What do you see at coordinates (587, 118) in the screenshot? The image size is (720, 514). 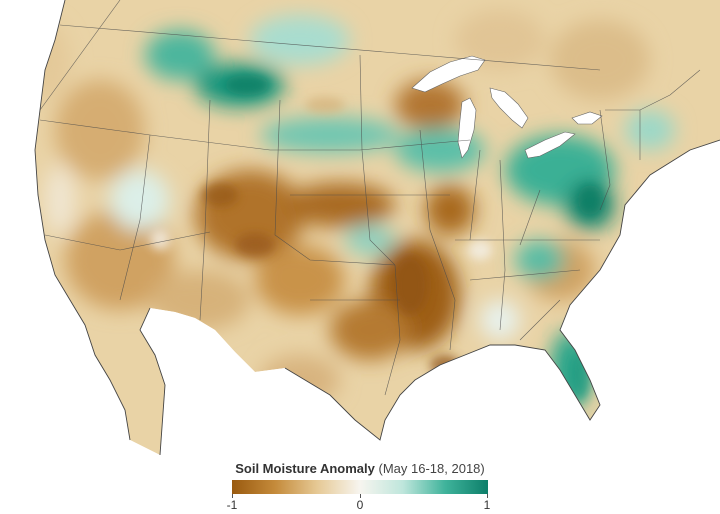 I see `lake-ontario` at bounding box center [587, 118].